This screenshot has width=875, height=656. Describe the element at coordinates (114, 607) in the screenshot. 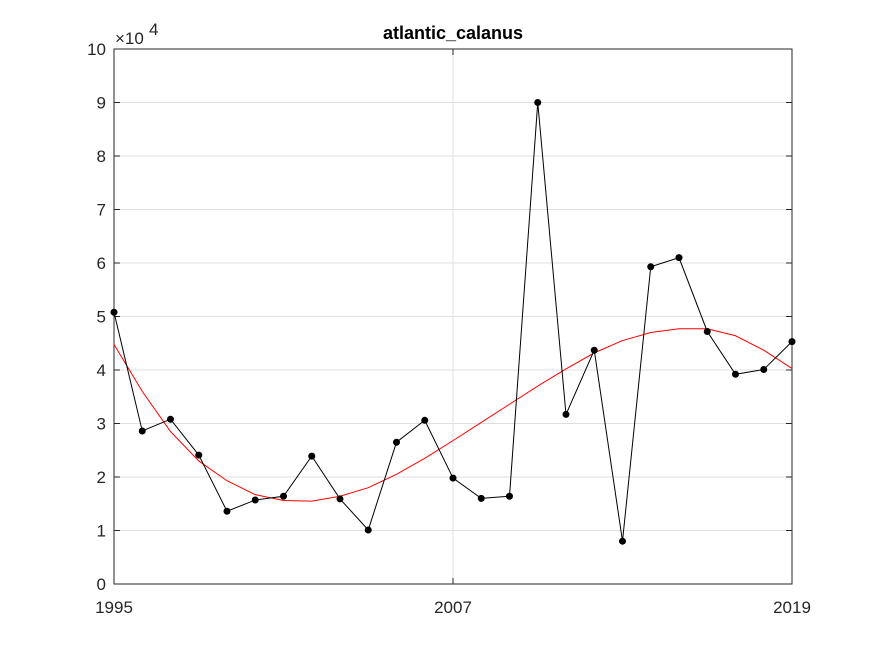

I see `x-tick-label: 1995` at that location.